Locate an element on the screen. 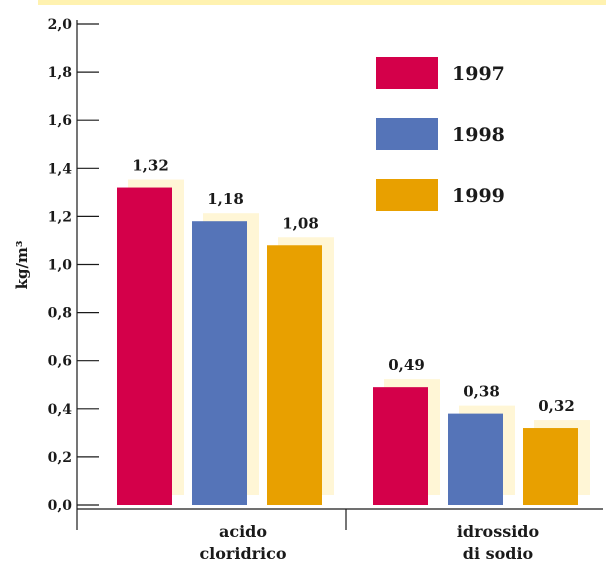 The image size is (606, 572). bar-value-label: 0,32 is located at coordinates (556, 406).